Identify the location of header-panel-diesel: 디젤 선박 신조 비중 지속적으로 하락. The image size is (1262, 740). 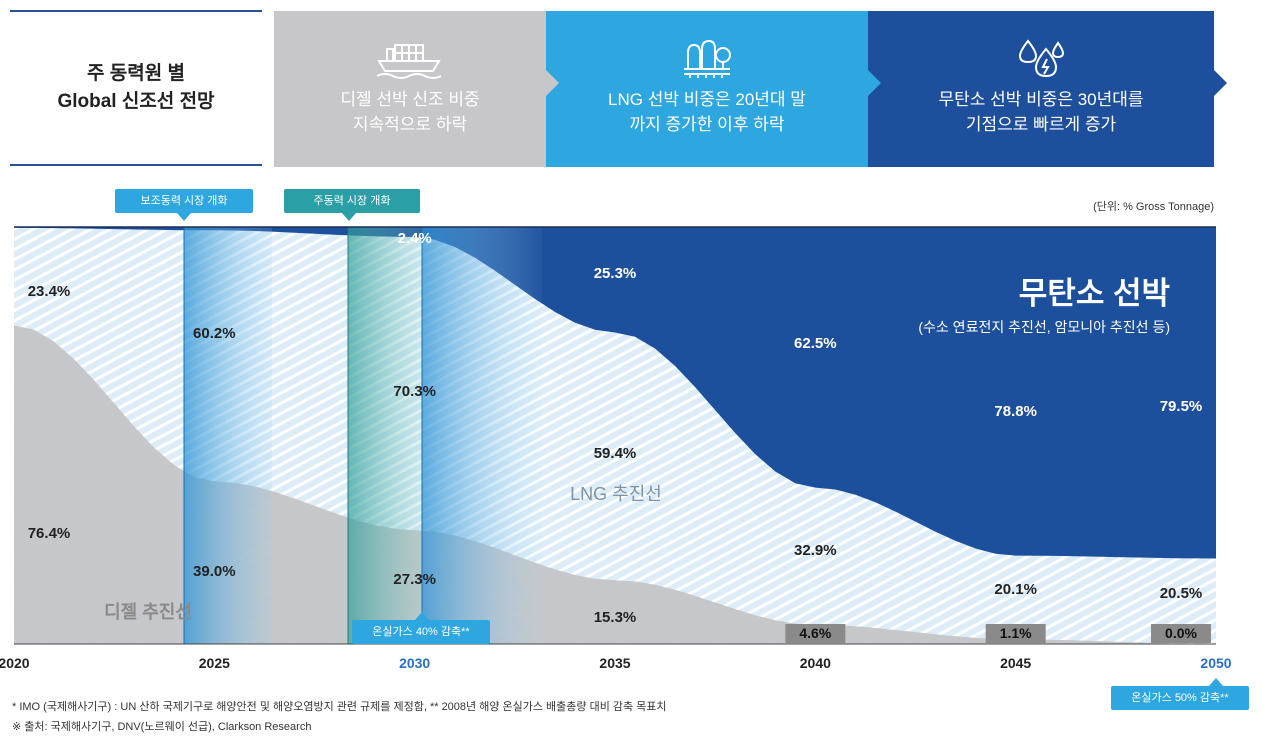
(410, 89).